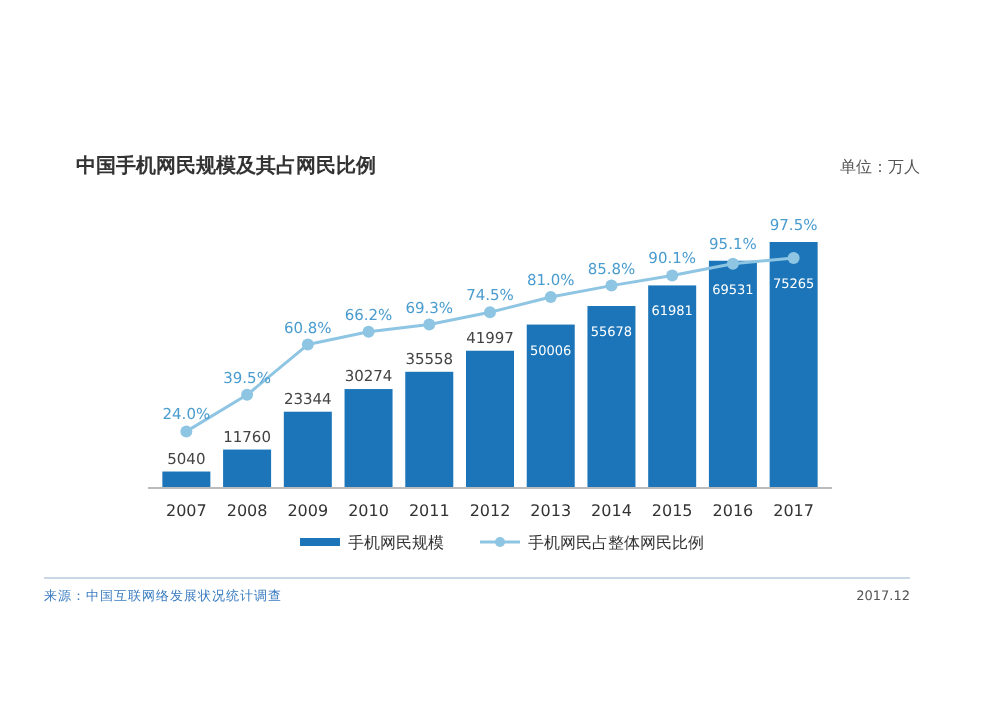  What do you see at coordinates (396, 543) in the screenshot?
I see `legend-label: 手机网民规模` at bounding box center [396, 543].